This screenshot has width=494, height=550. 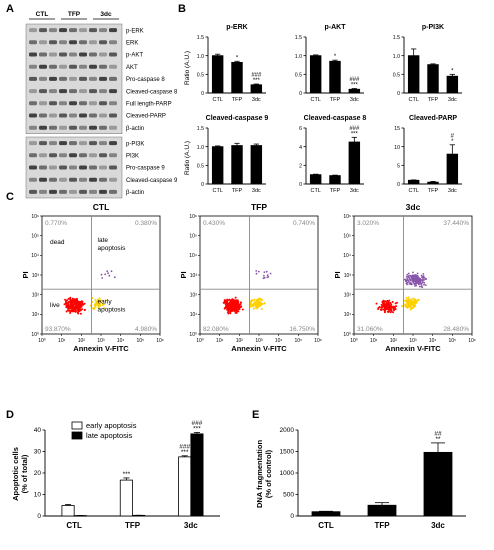 I want to click on y-tick-label: 15, so click(x=397, y=129).